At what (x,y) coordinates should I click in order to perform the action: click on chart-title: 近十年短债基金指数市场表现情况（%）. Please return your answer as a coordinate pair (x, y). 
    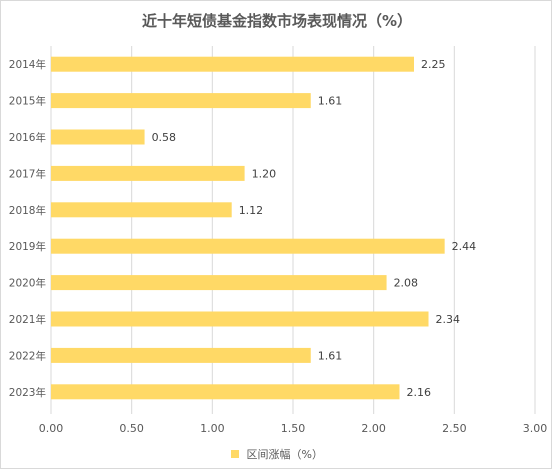
    Looking at the image, I should click on (277, 21).